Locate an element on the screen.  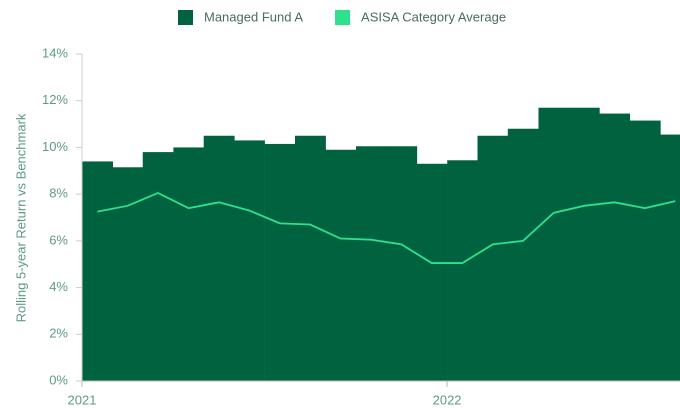
y-tick-label: 4% is located at coordinates (58, 286).